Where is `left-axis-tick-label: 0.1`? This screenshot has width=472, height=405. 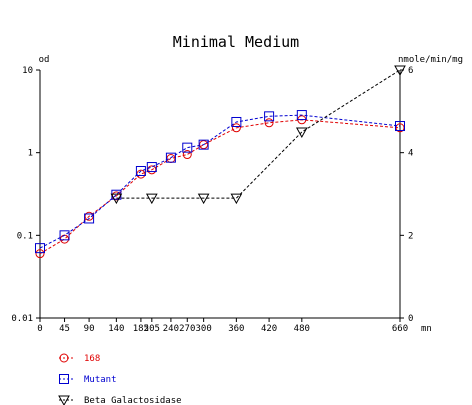 left-axis-tick-label: 0.1 is located at coordinates (25, 236).